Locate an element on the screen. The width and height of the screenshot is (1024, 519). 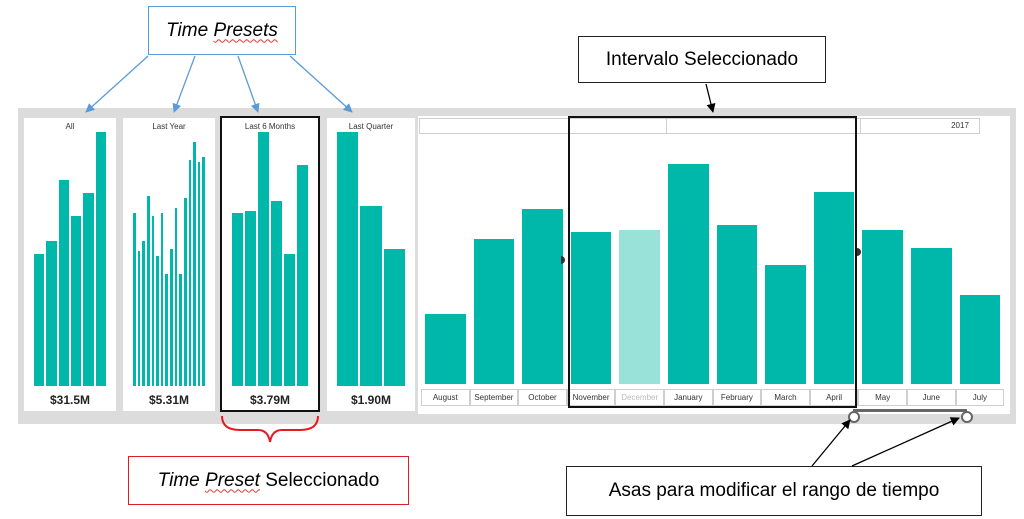
time-presets-callout: Time Presets is located at coordinates (222, 30).